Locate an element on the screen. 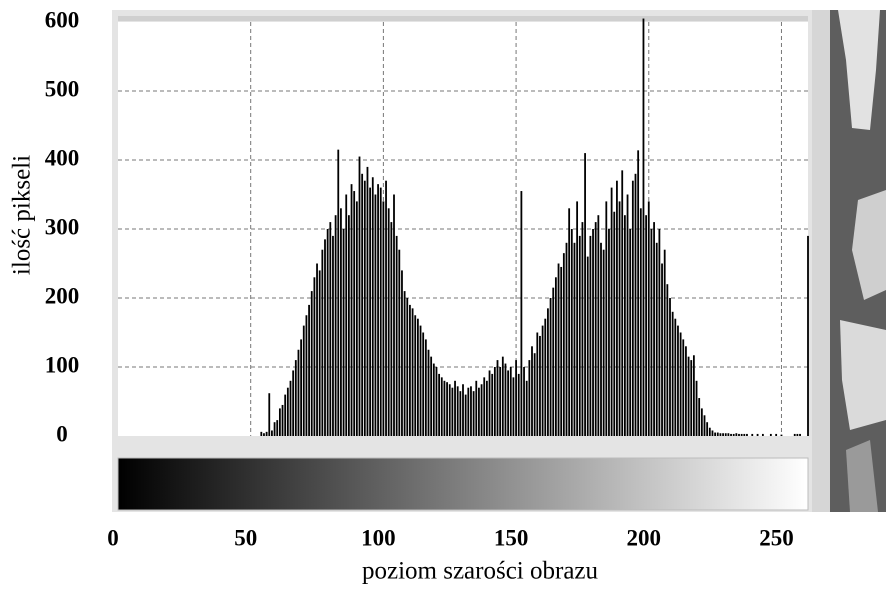  y-tick-label: 300 is located at coordinates (62, 226).